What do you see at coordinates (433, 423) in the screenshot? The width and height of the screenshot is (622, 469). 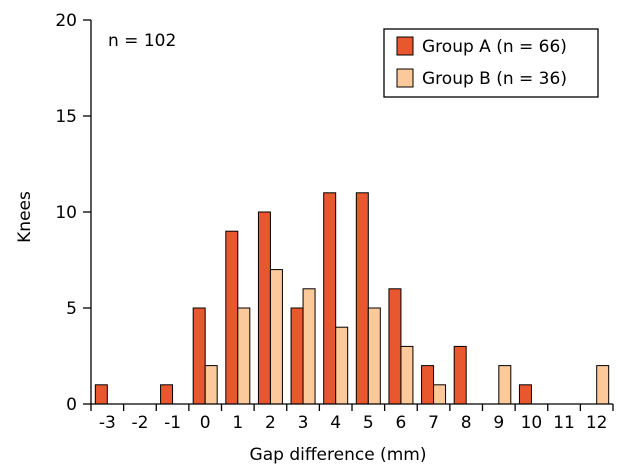 I see `x-tick-label: 7` at bounding box center [433, 423].